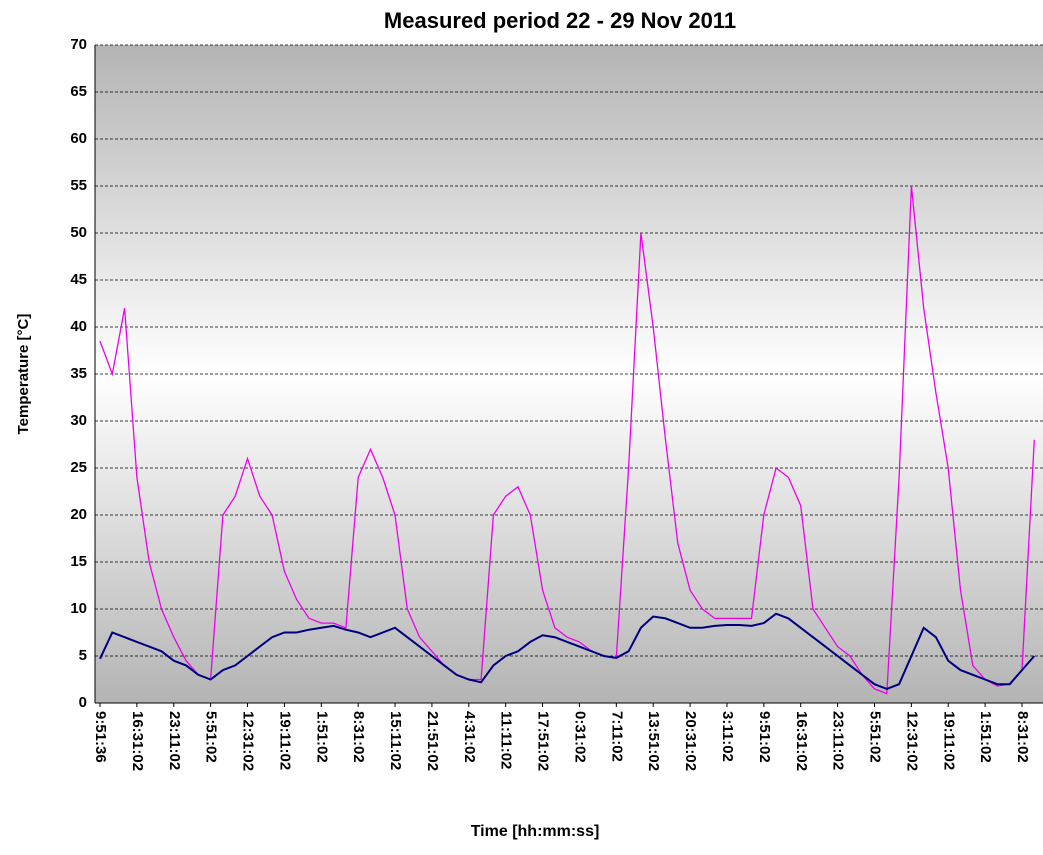 This screenshot has height=855, width=1043. Describe the element at coordinates (78, 44) in the screenshot. I see `y-tick-label: 70` at that location.